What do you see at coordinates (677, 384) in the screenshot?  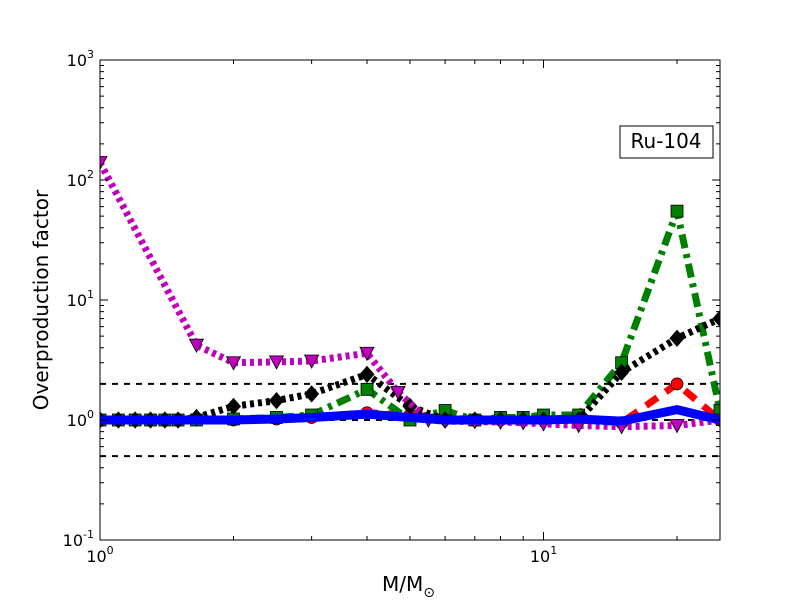 I see `series-0-point` at bounding box center [677, 384].